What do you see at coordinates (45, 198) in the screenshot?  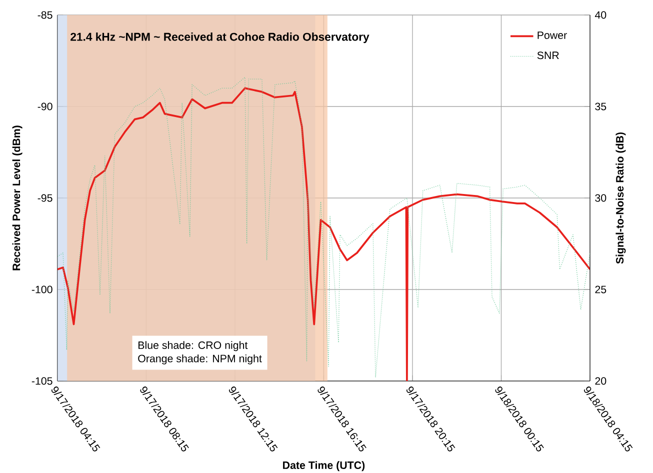 I see `y-tick-label: -95` at bounding box center [45, 198].